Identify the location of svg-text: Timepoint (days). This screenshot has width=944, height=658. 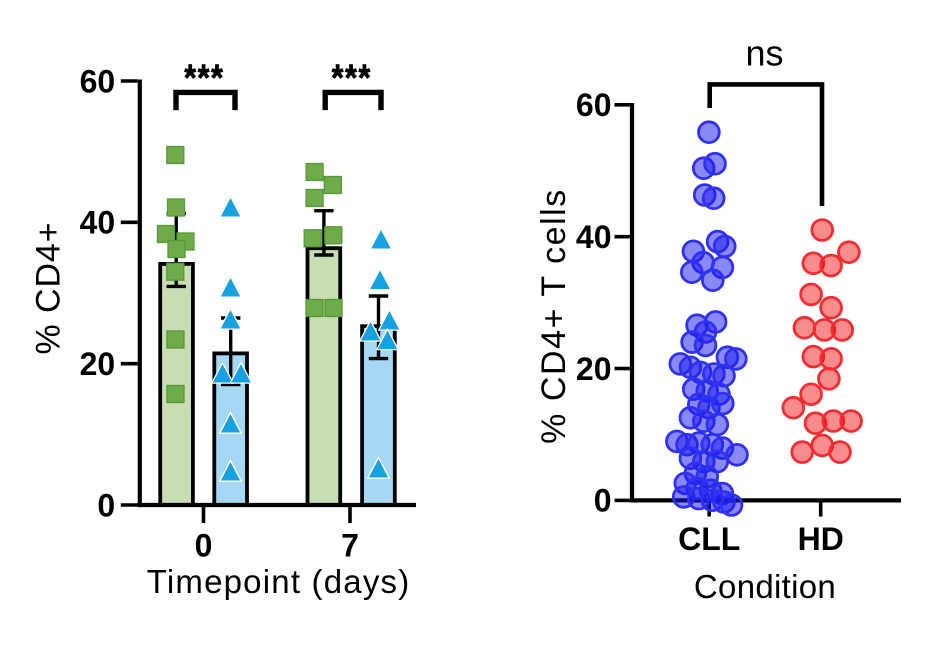
(279, 581).